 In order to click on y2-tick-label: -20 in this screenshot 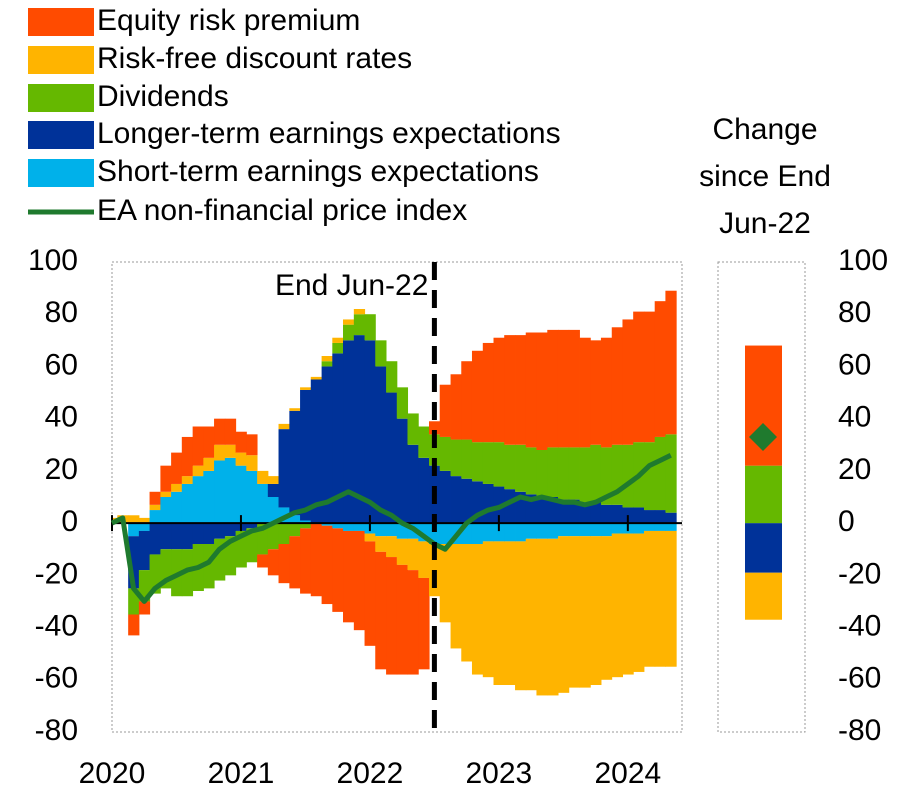, I will do `click(859, 573)`.